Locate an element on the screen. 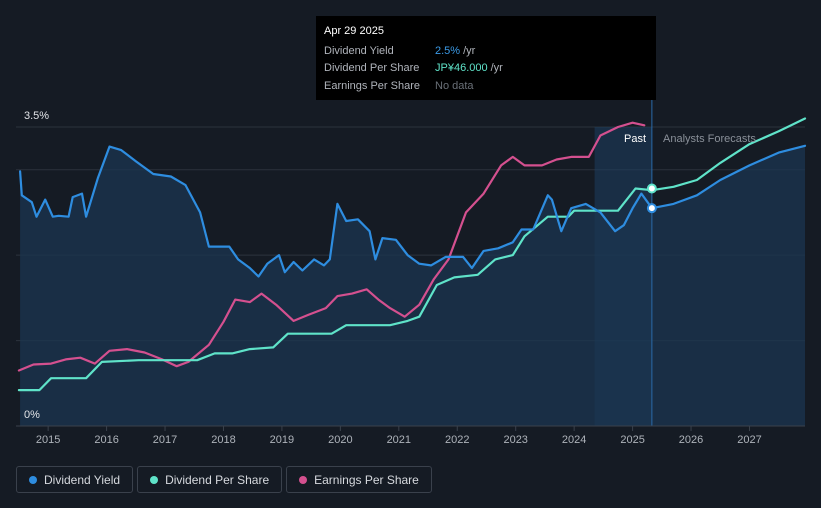 The height and width of the screenshot is (508, 821). x-tick-label: 2024 is located at coordinates (574, 440).